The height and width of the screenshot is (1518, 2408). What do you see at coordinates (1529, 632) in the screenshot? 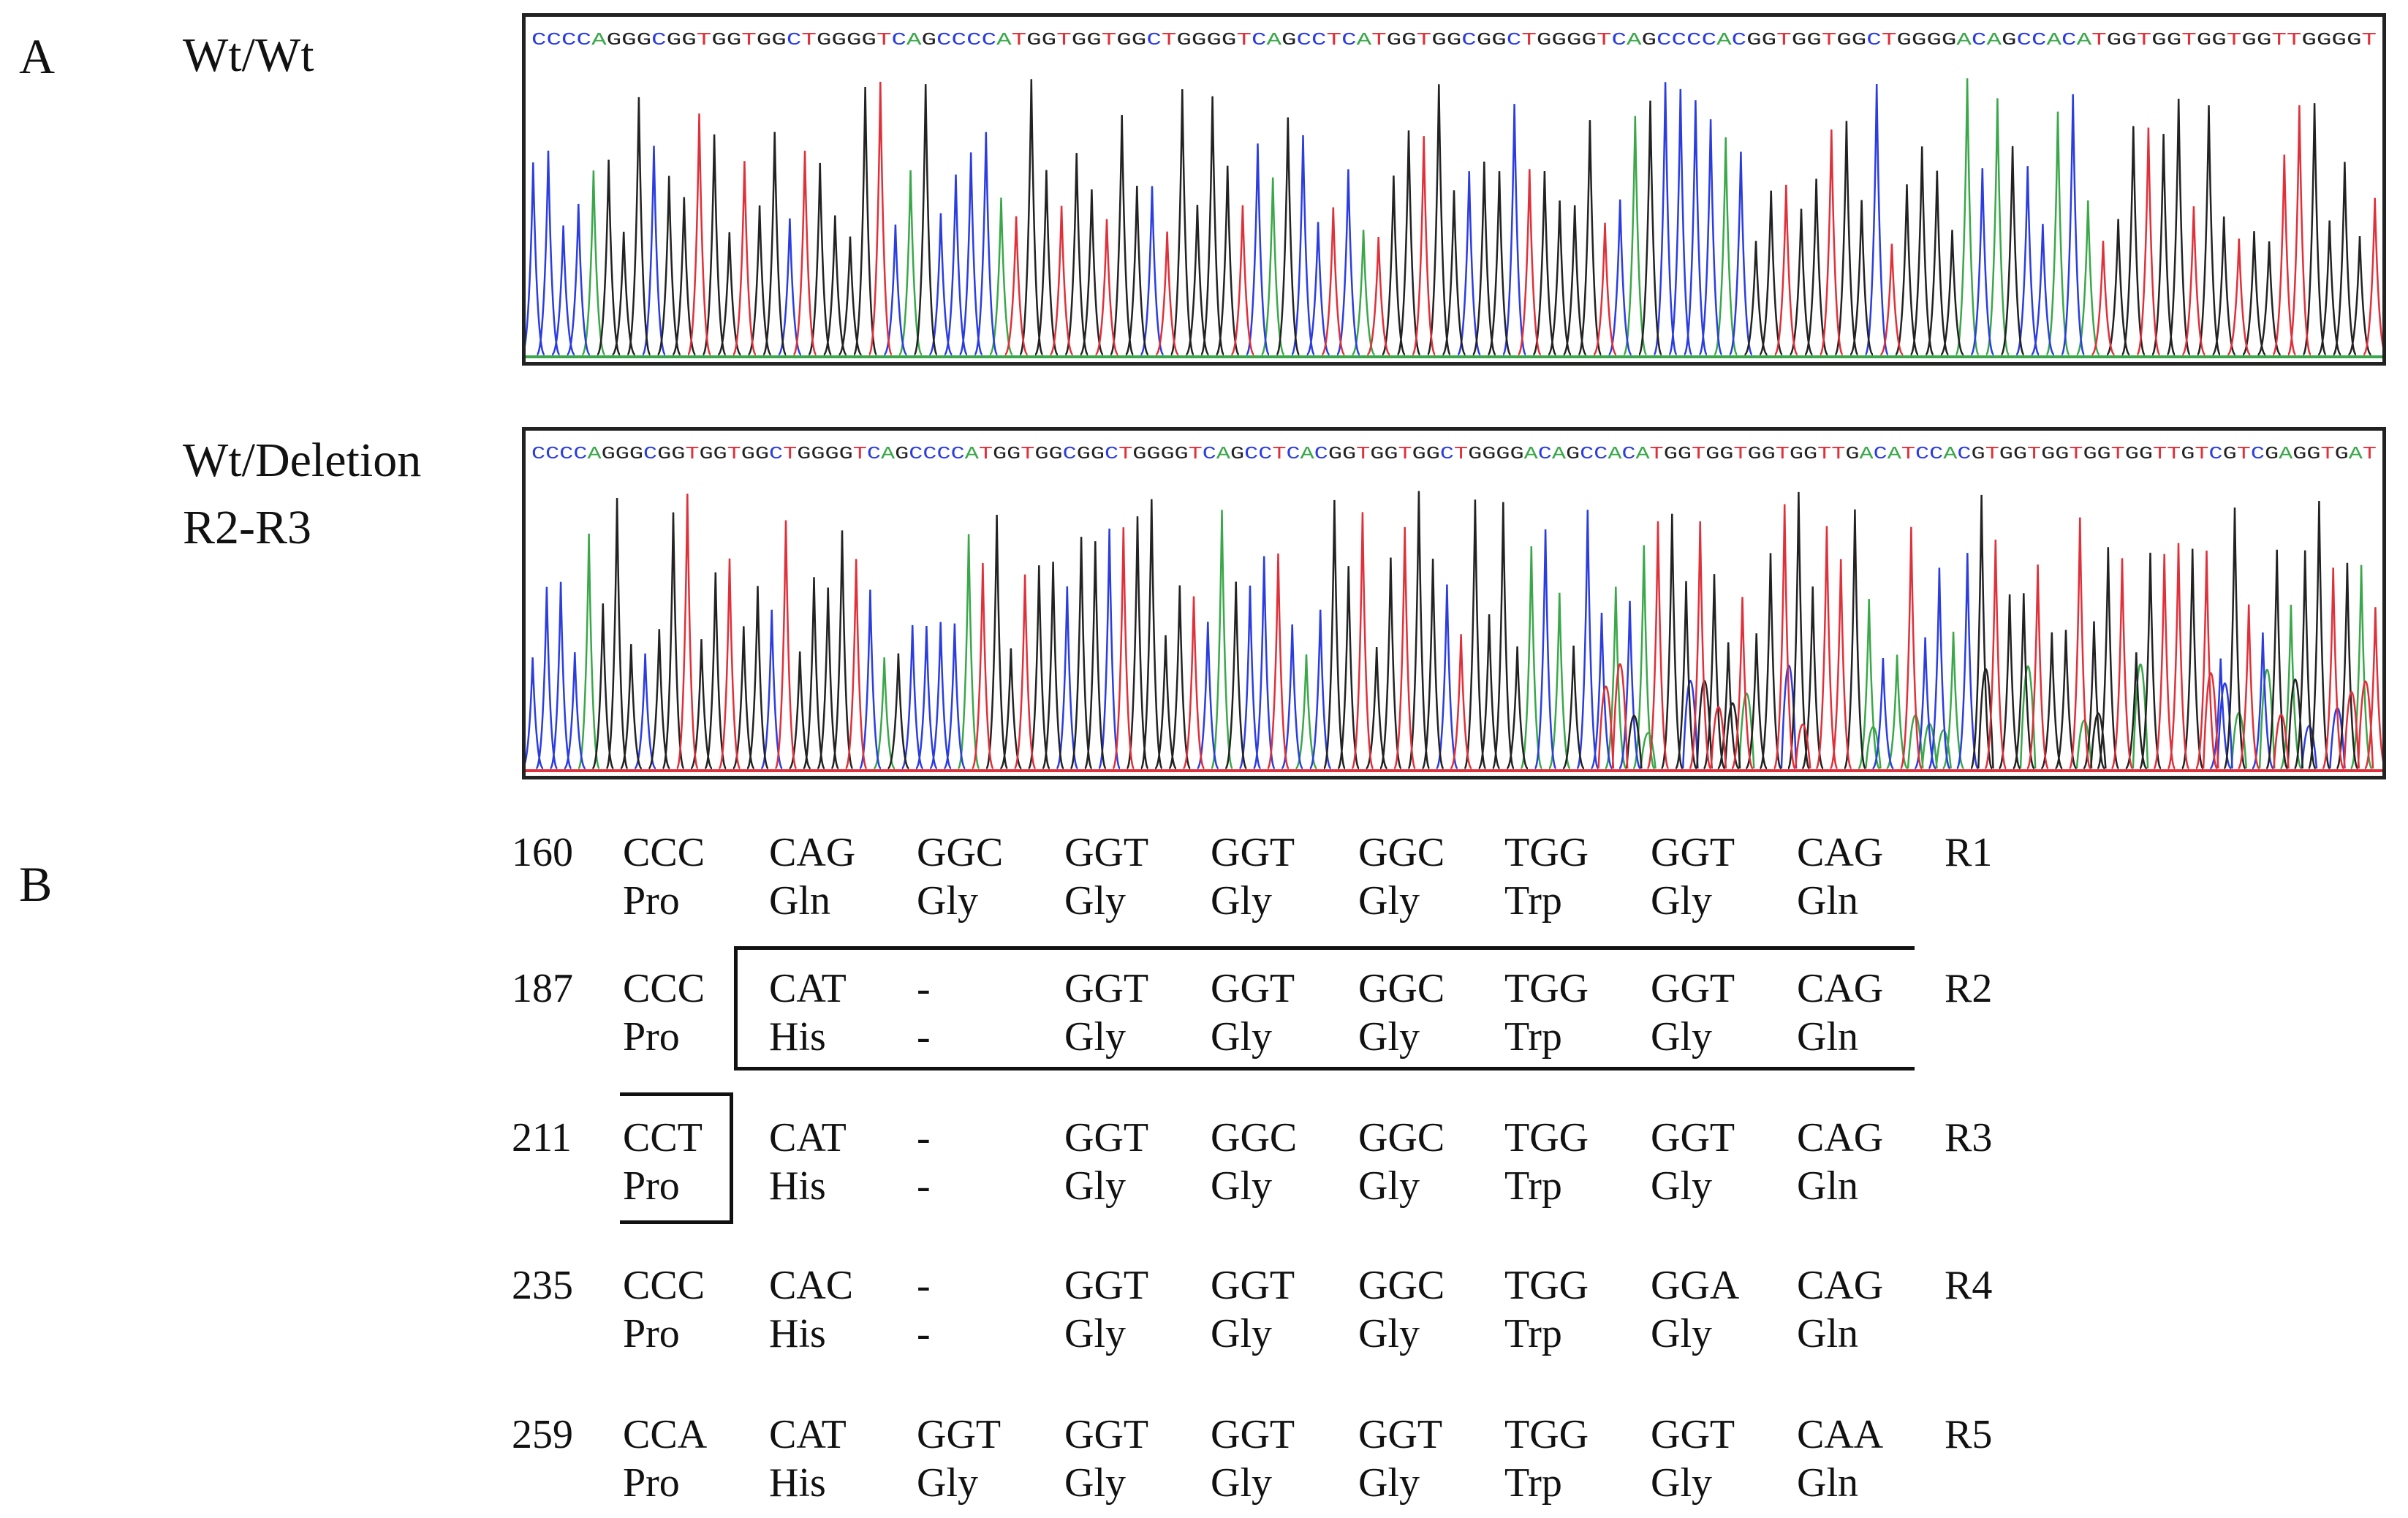
I see `trace-t` at bounding box center [1529, 632].